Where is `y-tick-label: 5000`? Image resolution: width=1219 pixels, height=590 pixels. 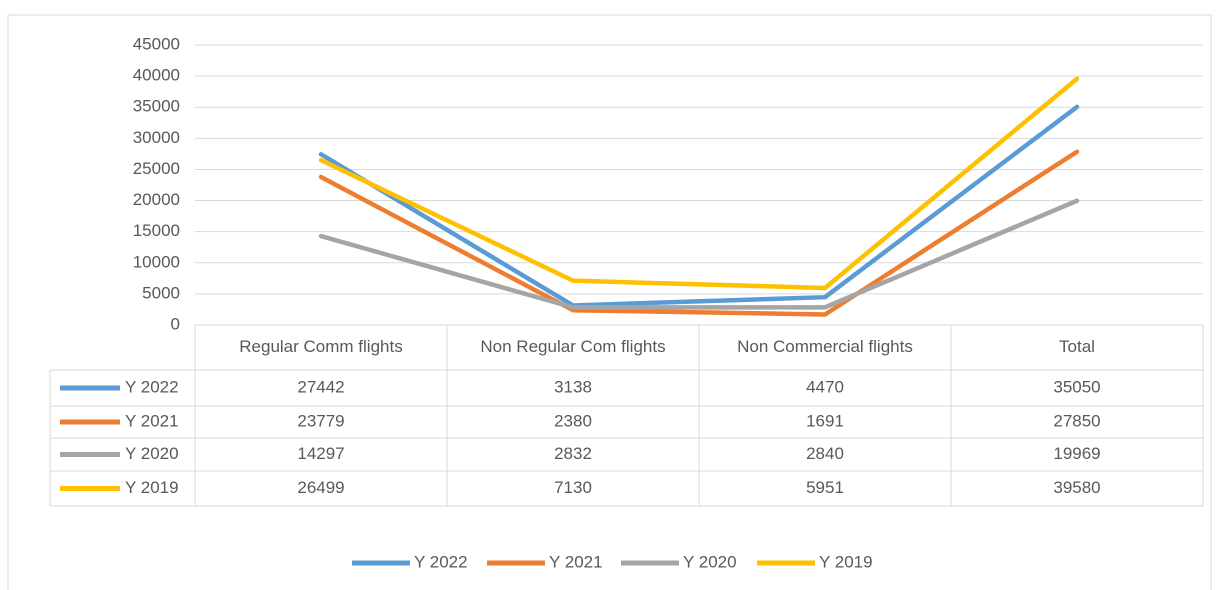 y-tick-label: 5000 is located at coordinates (161, 292).